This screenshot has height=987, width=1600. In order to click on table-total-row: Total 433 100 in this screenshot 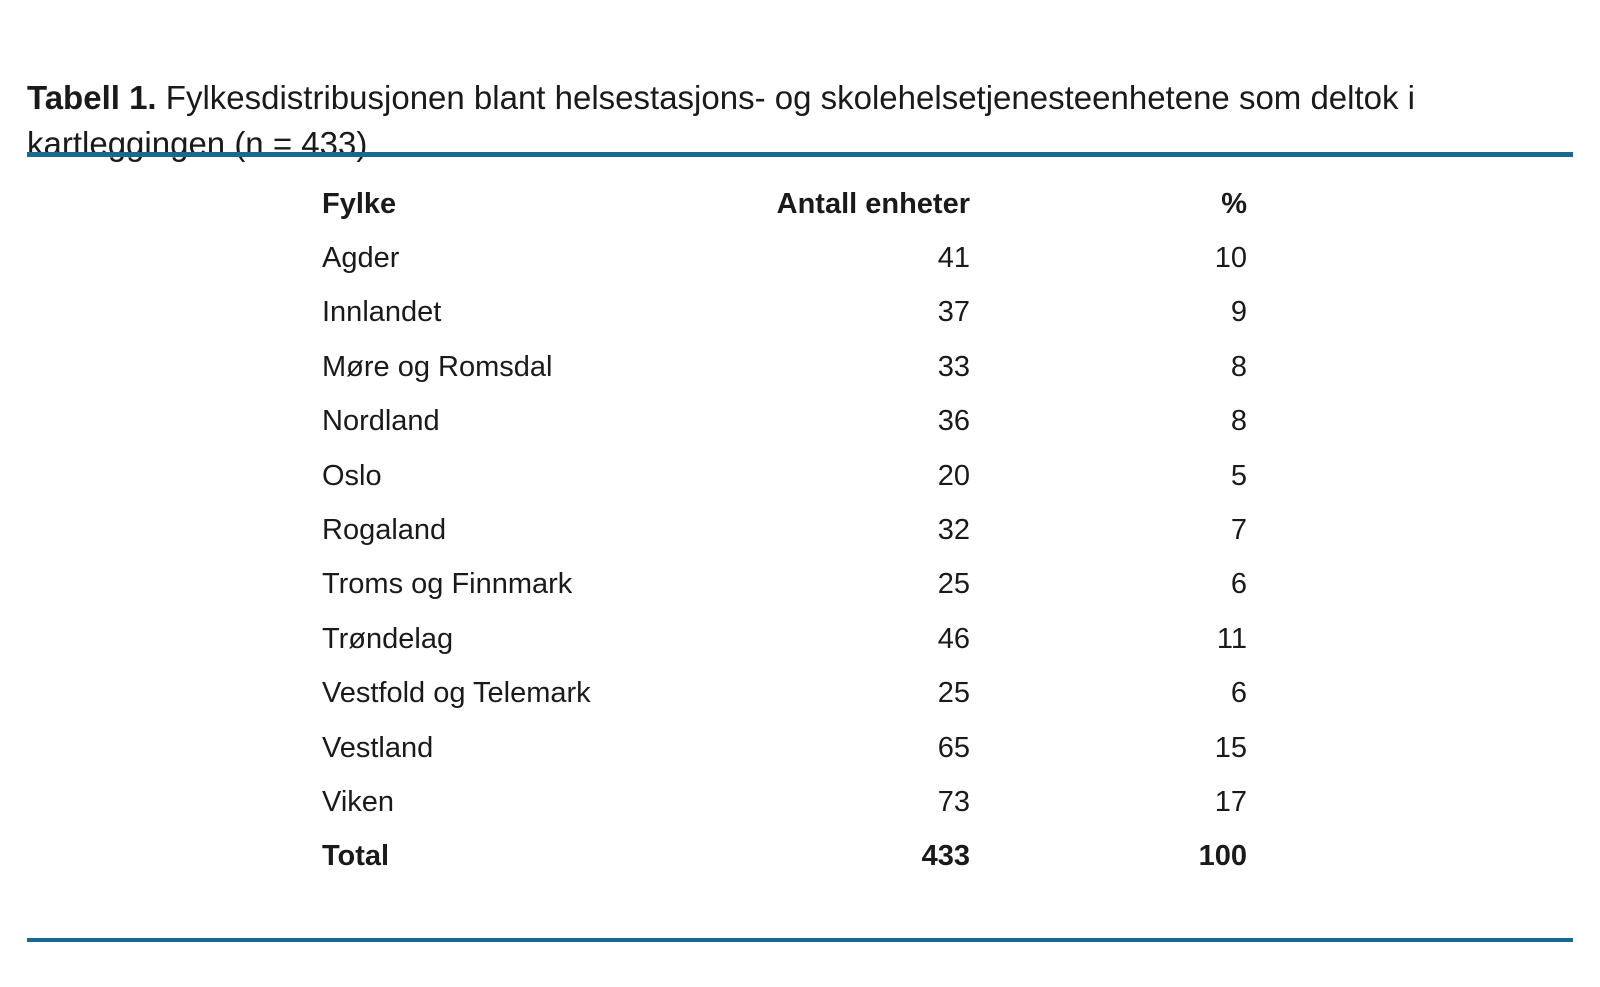, I will do `click(784, 857)`.